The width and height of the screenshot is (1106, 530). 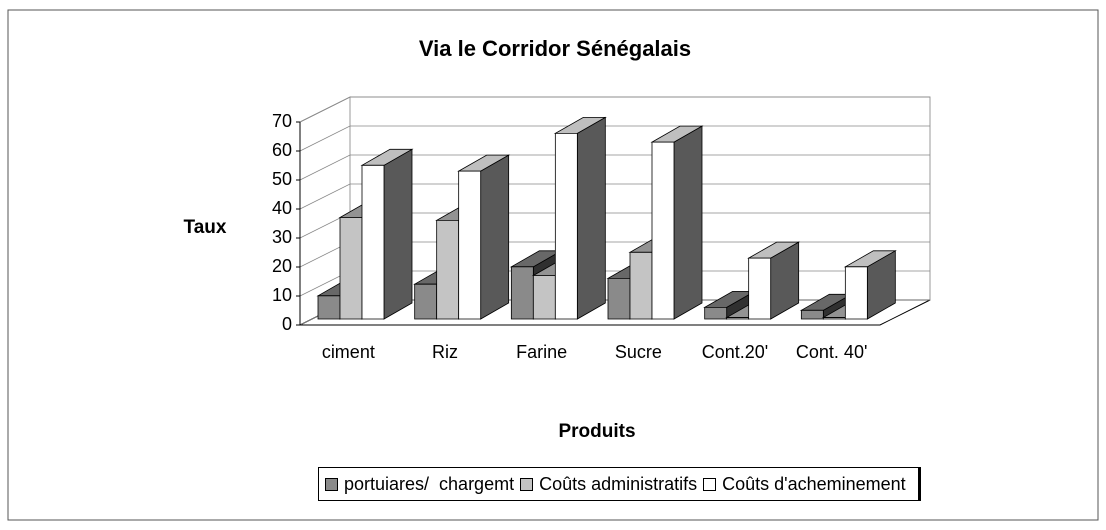 What do you see at coordinates (282, 237) in the screenshot?
I see `y-tick-label: 30` at bounding box center [282, 237].